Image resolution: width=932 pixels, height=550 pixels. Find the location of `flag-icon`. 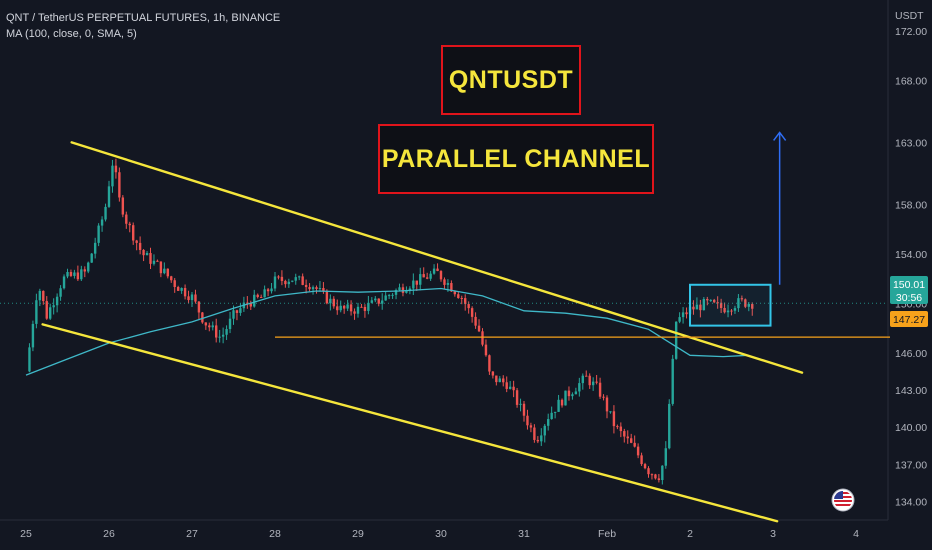

flag-icon is located at coordinates (843, 500).